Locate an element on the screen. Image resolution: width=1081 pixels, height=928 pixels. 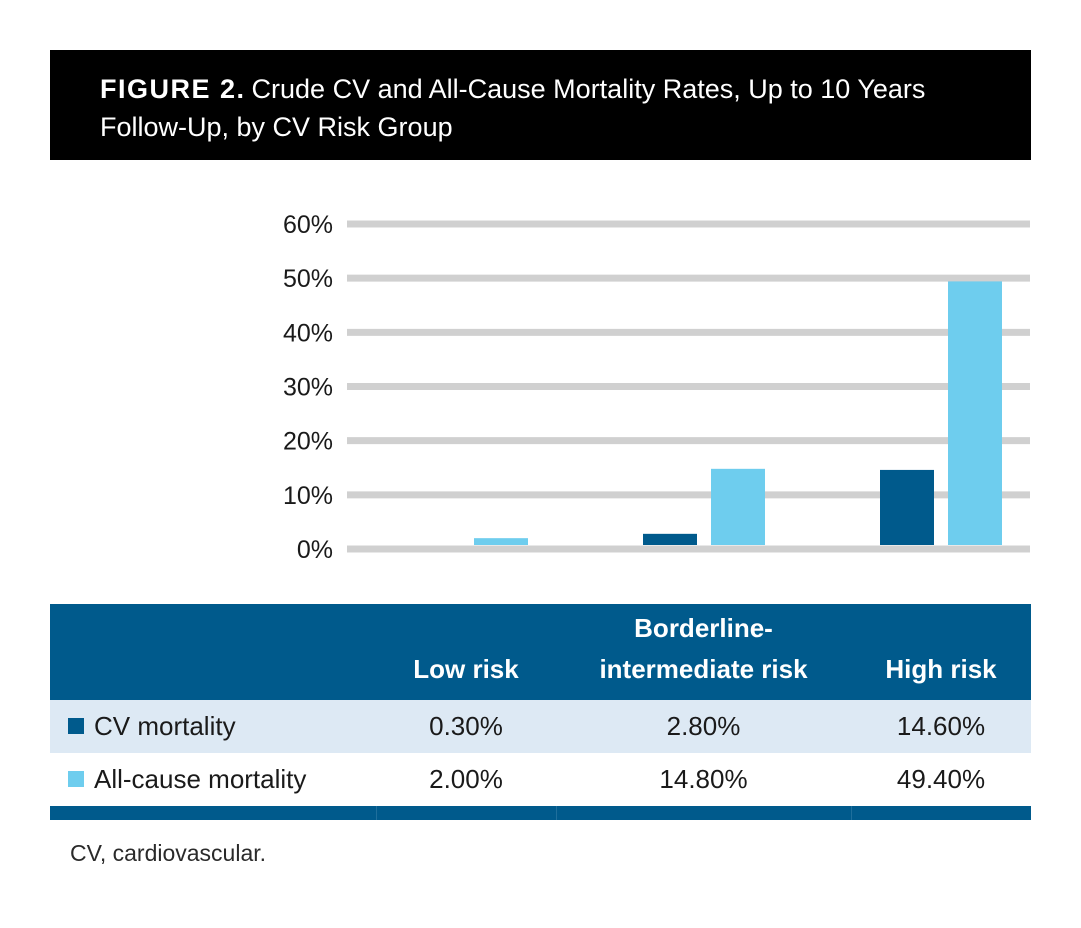
table-cell: 14.60% is located at coordinates (941, 726).